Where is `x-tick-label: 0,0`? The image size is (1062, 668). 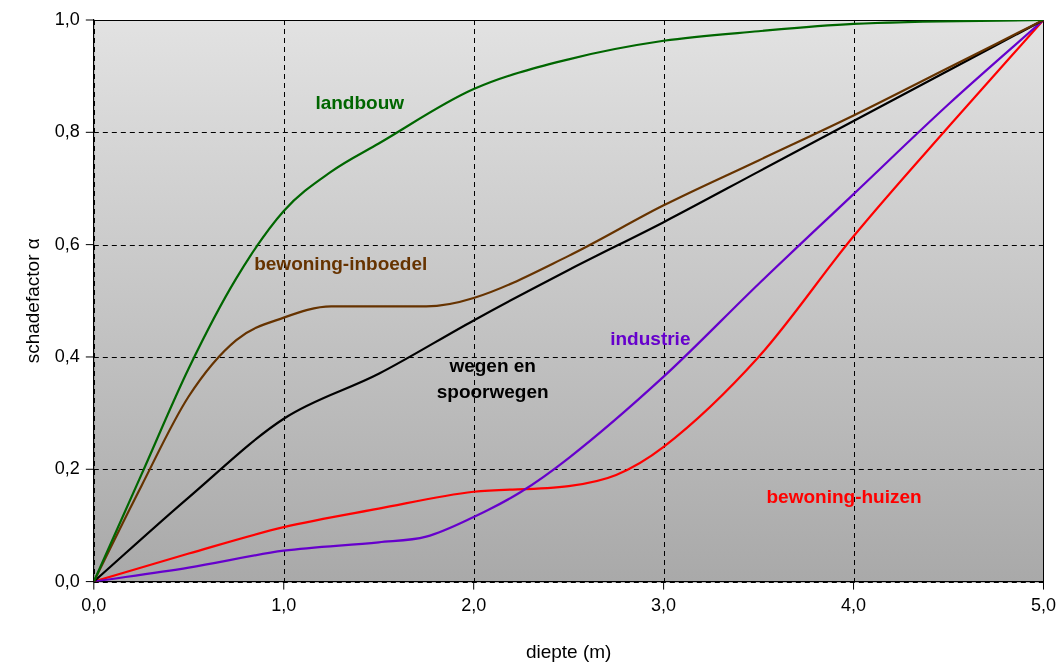
x-tick-label: 0,0 is located at coordinates (94, 605).